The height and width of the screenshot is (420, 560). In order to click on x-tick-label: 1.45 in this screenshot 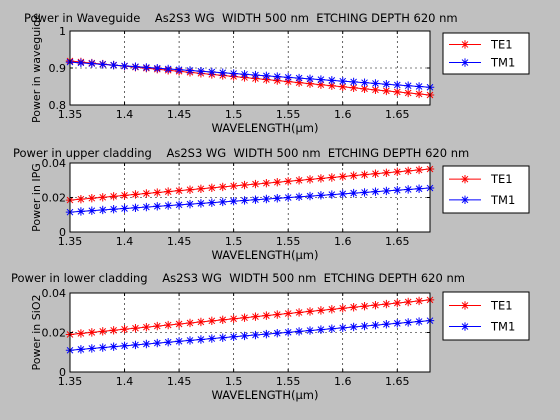, I will do `click(179, 114)`.